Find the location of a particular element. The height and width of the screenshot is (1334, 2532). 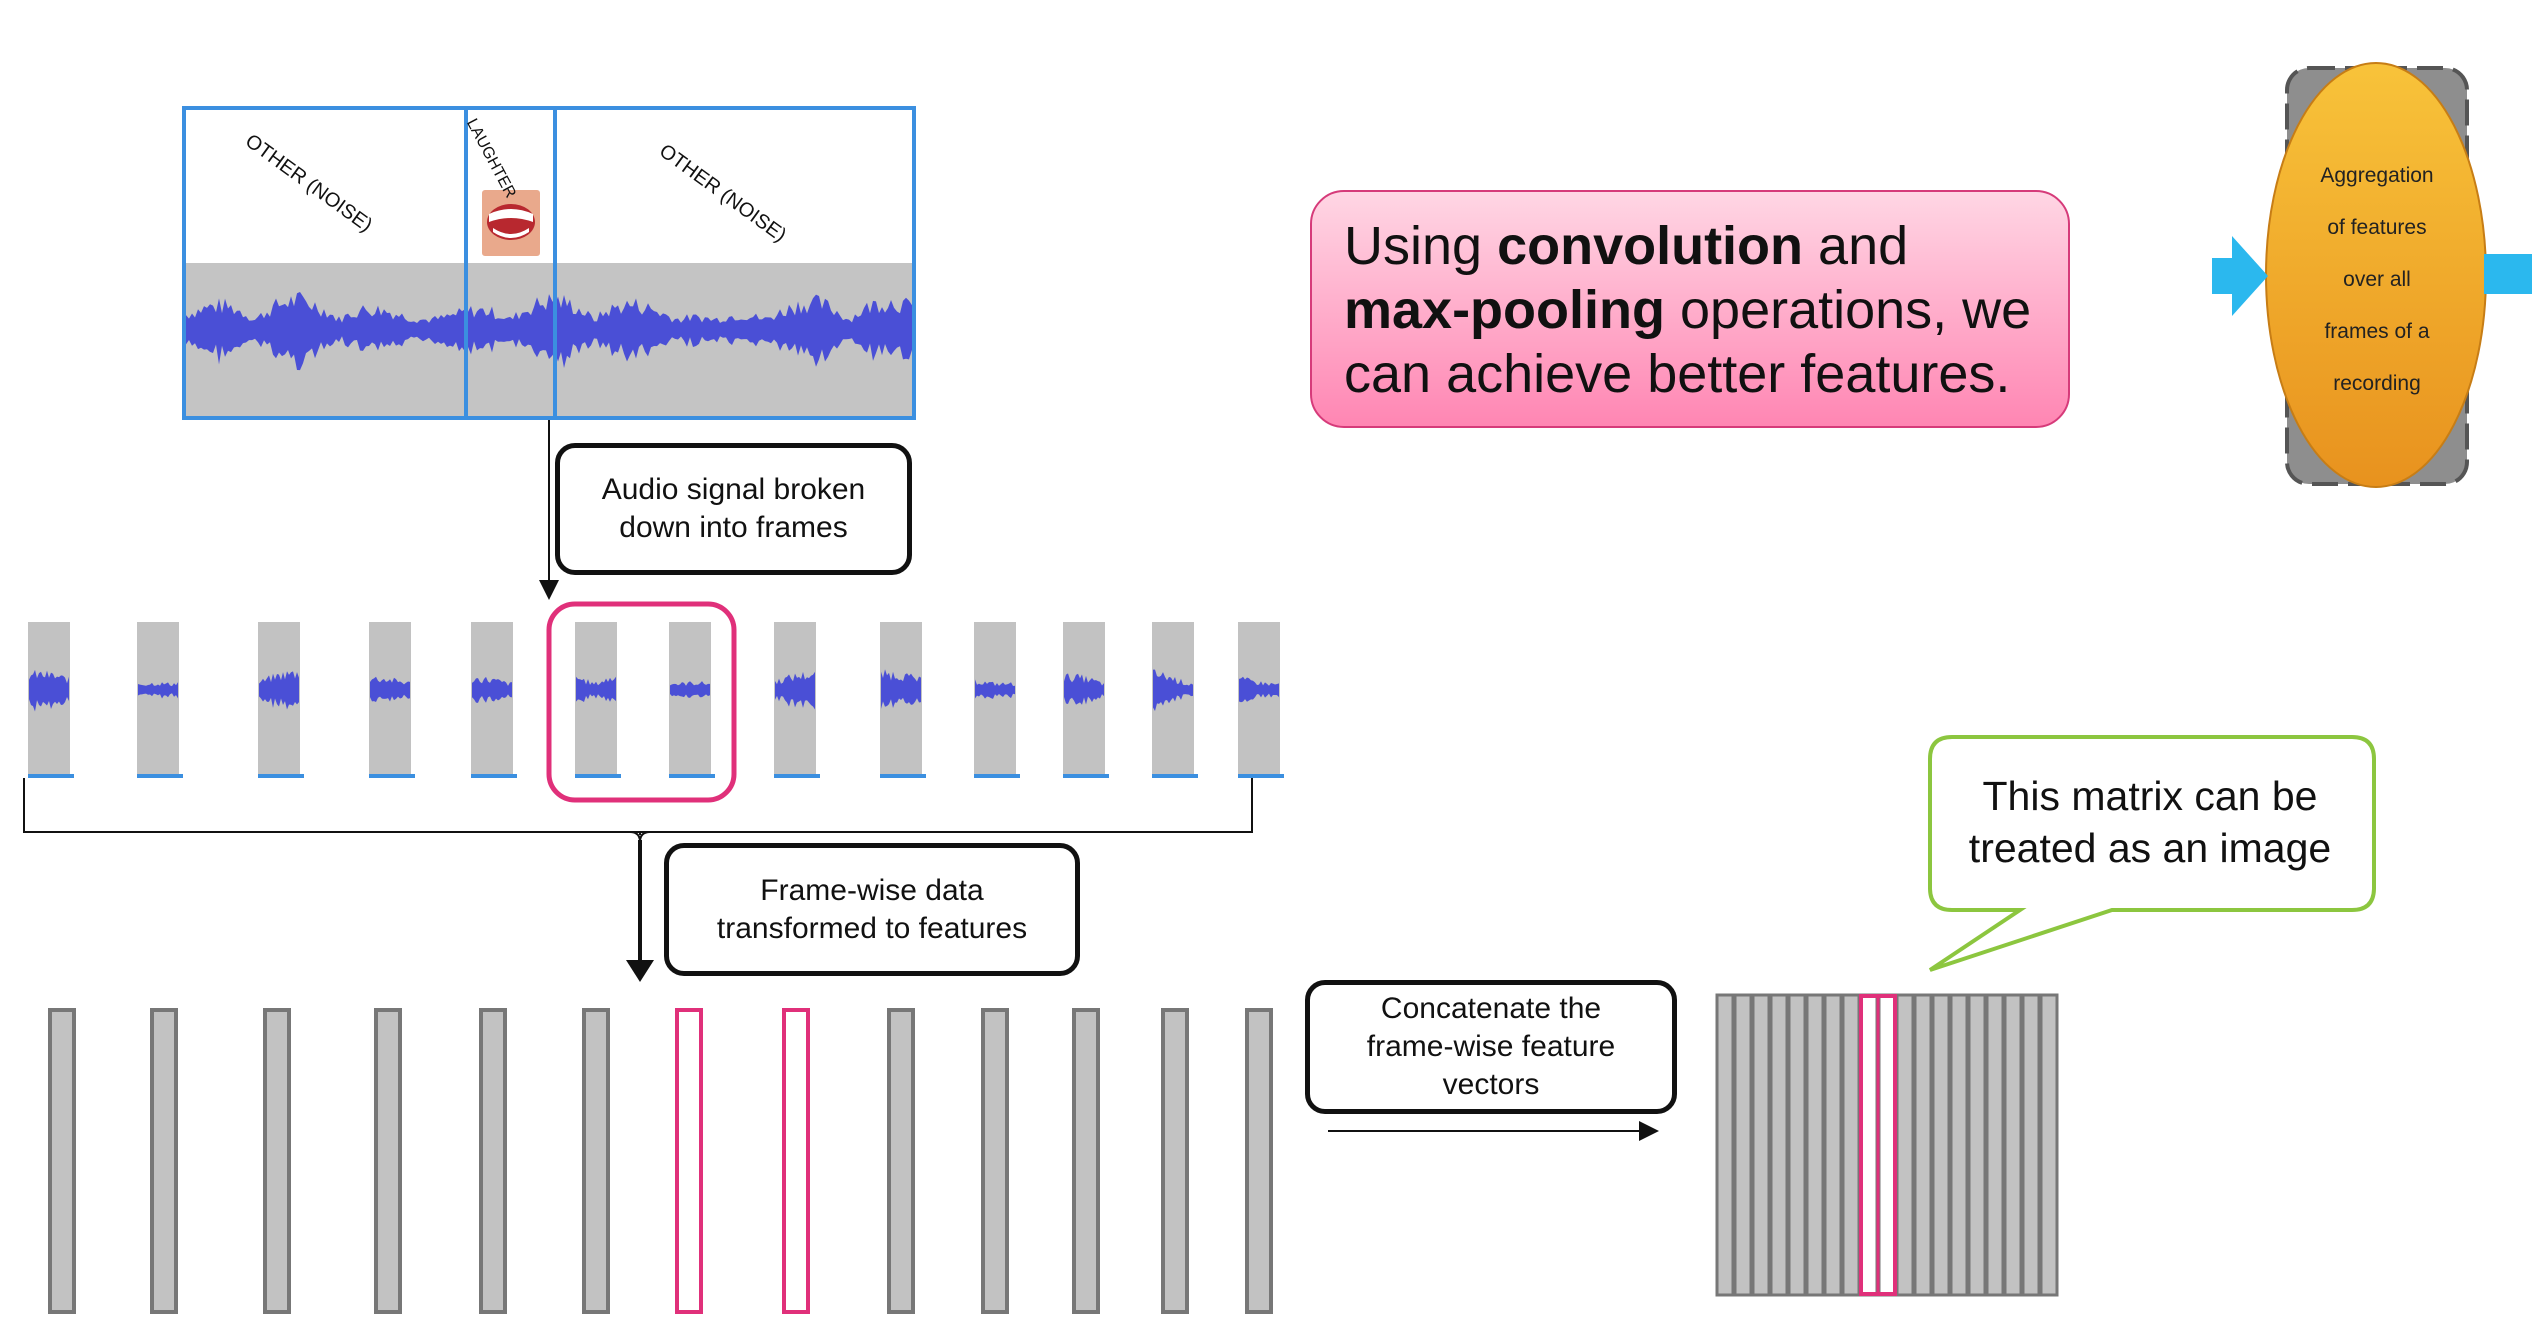

callout-text-before: Using is located at coordinates (1421, 246).